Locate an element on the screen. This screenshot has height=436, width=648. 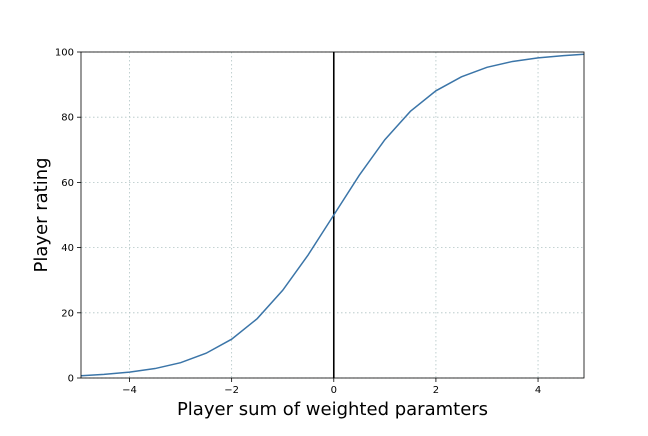
y-tick-label-1: 20 is located at coordinates (67, 313).